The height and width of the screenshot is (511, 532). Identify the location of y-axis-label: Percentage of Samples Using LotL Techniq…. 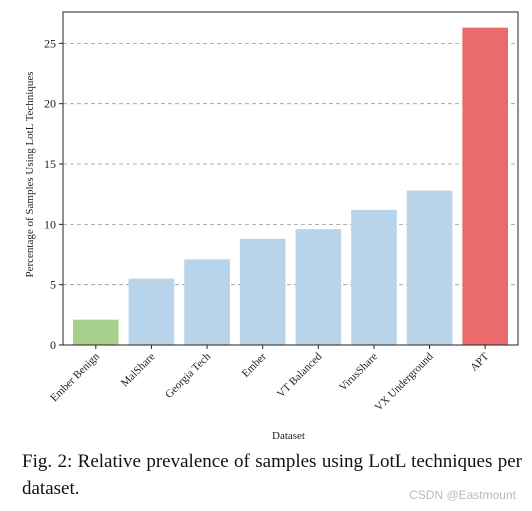
(30, 174).